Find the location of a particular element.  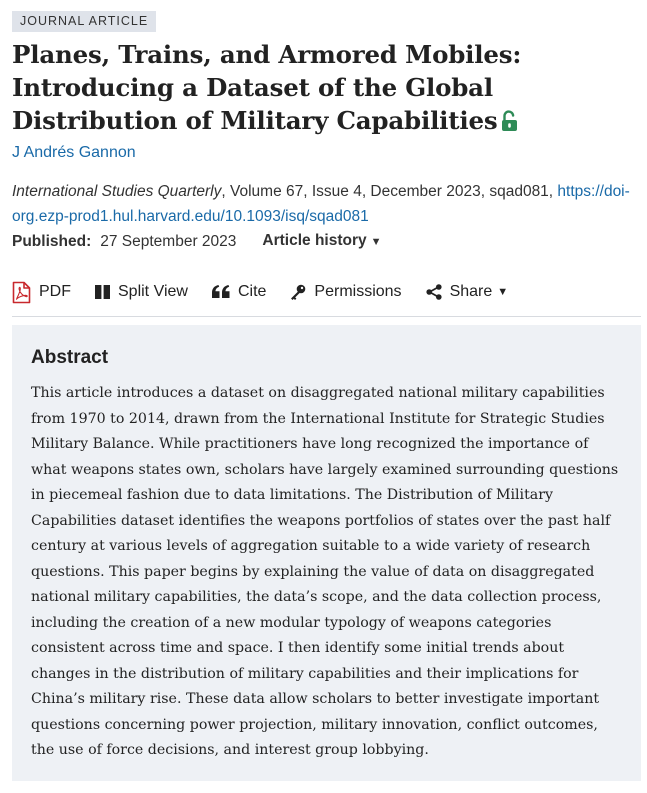

split-view-icon is located at coordinates (102, 292).